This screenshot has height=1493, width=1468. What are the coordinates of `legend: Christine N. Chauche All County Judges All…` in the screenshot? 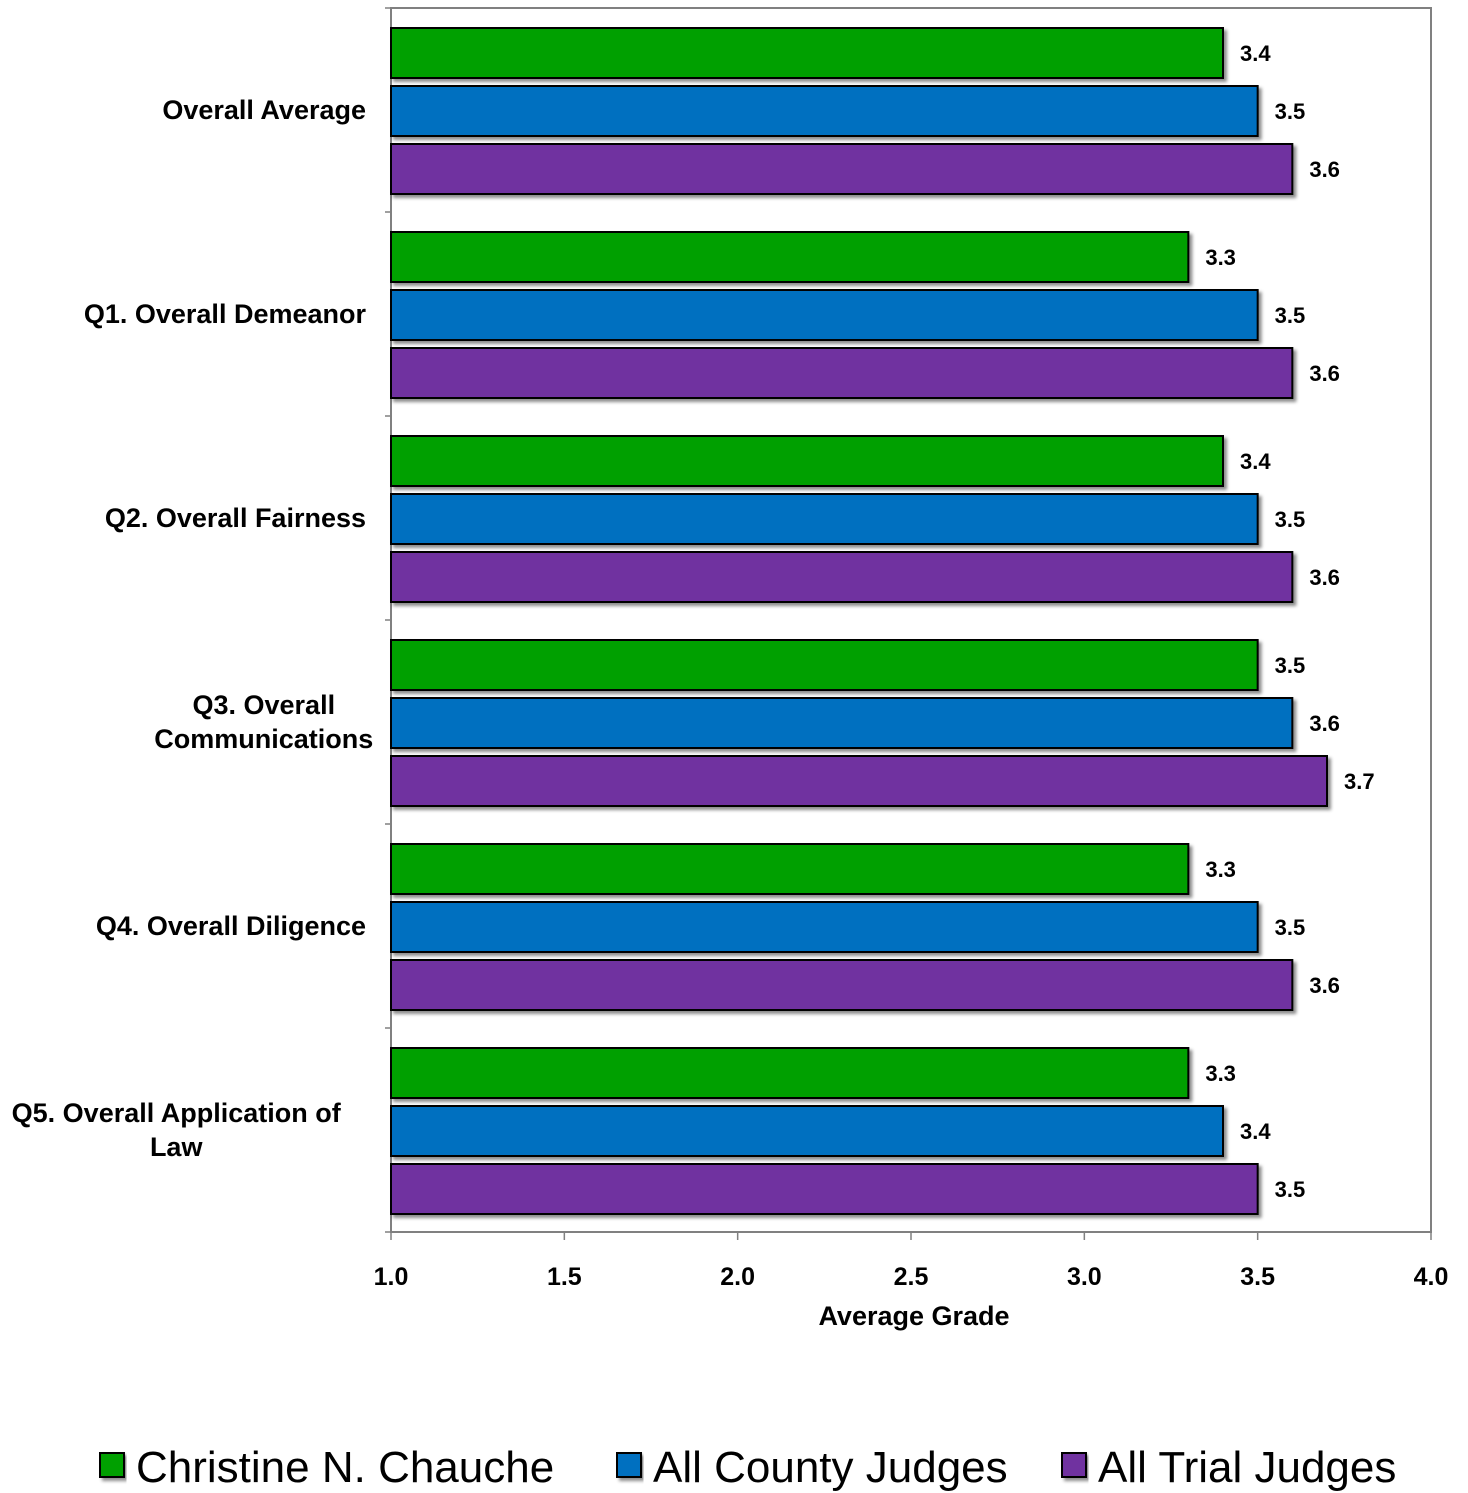 It's located at (747, 1467).